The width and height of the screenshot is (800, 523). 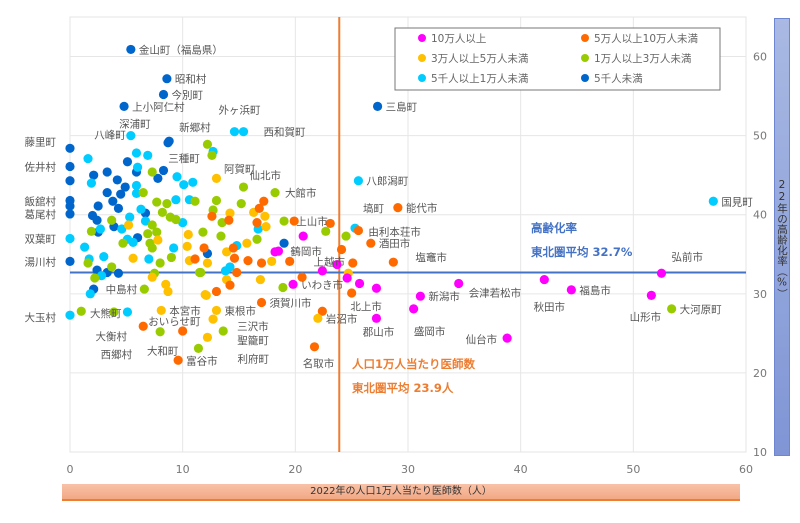 What do you see at coordinates (322, 284) in the screenshot?
I see `point-label: いわき市` at bounding box center [322, 284].